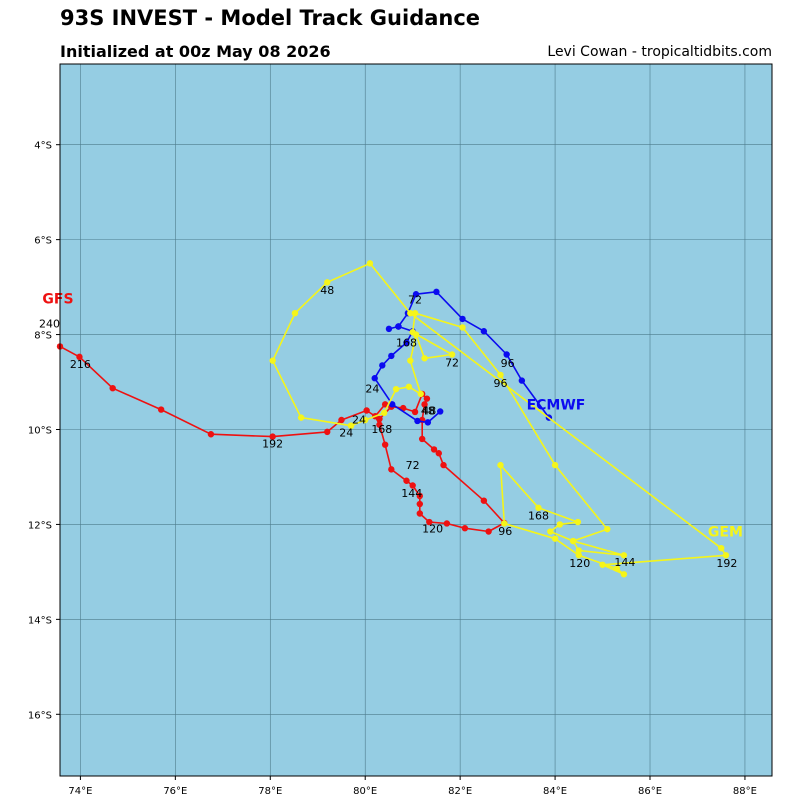 This screenshot has width=800, height=800. I want to click on gem-hour-label: 96, so click(500, 383).